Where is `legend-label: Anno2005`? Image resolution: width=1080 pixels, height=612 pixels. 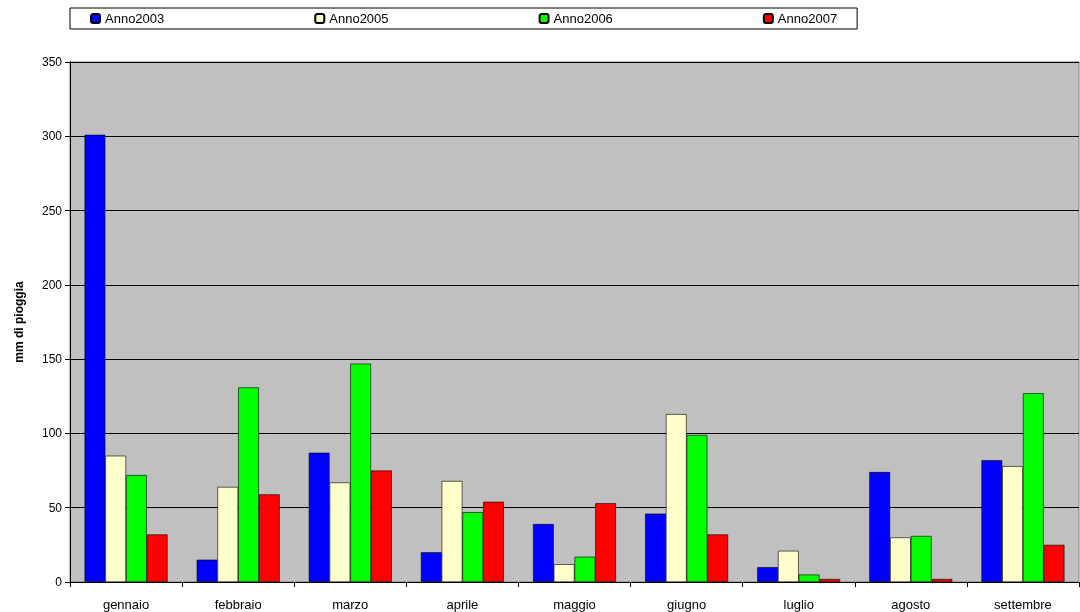 legend-label: Anno2005 is located at coordinates (359, 18).